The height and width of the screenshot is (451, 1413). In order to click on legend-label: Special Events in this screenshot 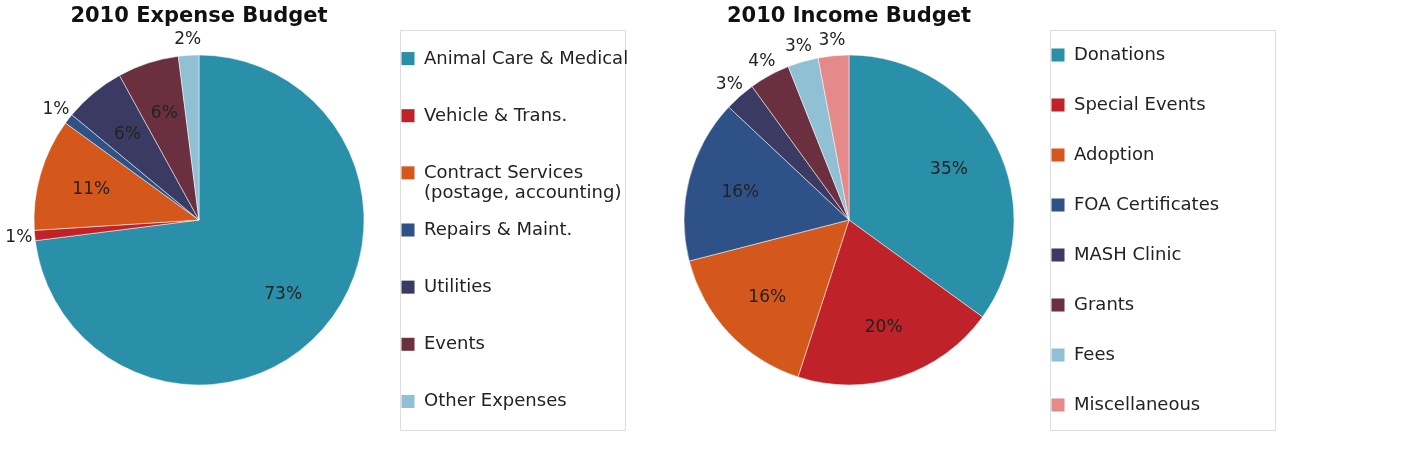, I will do `click(1140, 103)`.